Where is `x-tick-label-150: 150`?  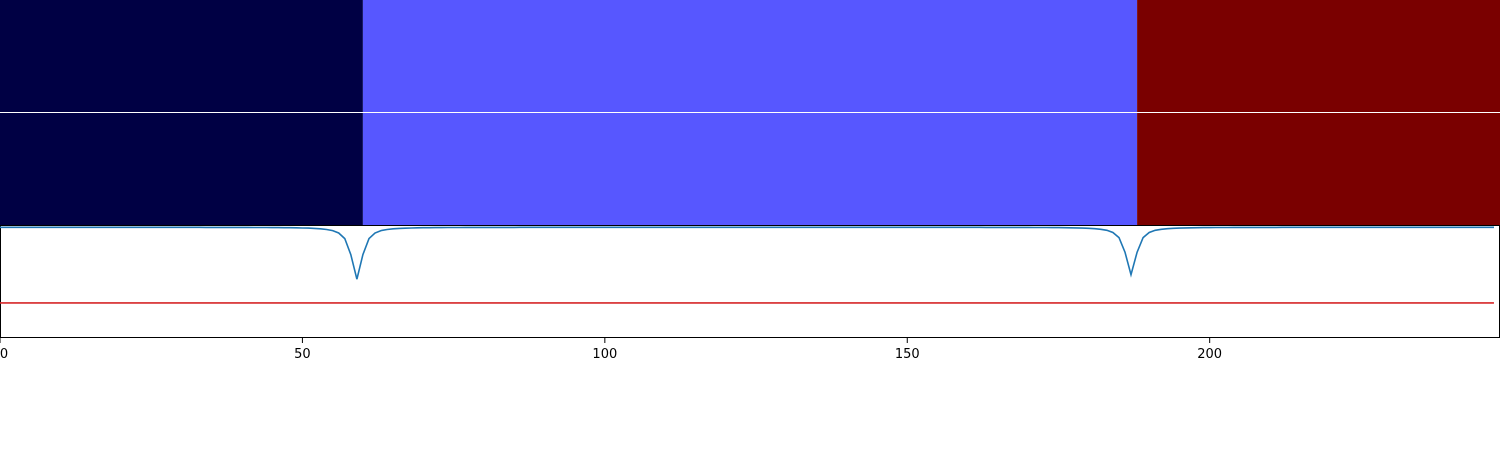
x-tick-label-150: 150 is located at coordinates (907, 354).